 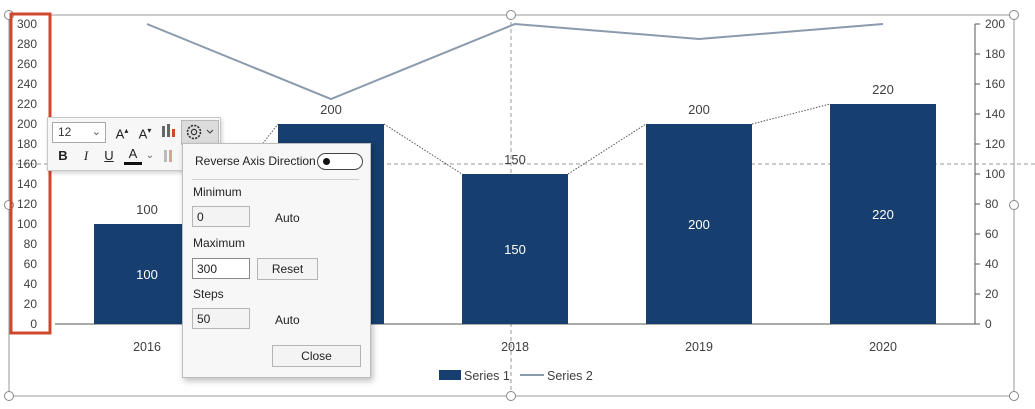 I want to click on shrink-font-glyph: A, so click(x=143, y=134).